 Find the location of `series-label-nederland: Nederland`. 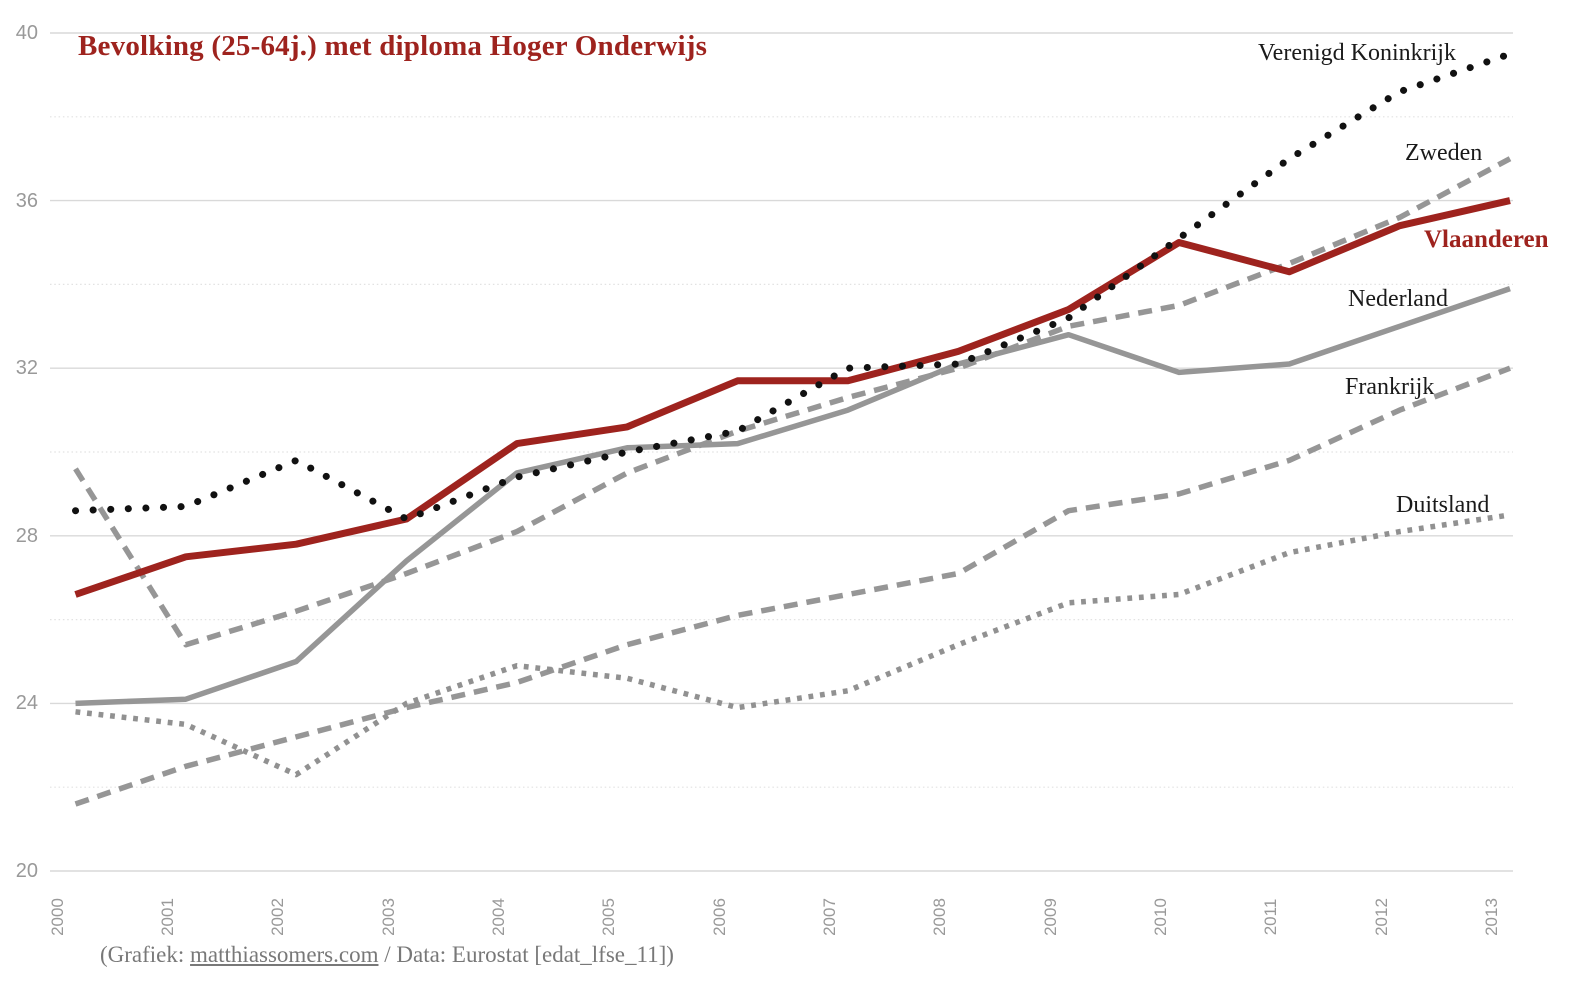

series-label-nederland: Nederland is located at coordinates (1398, 299).